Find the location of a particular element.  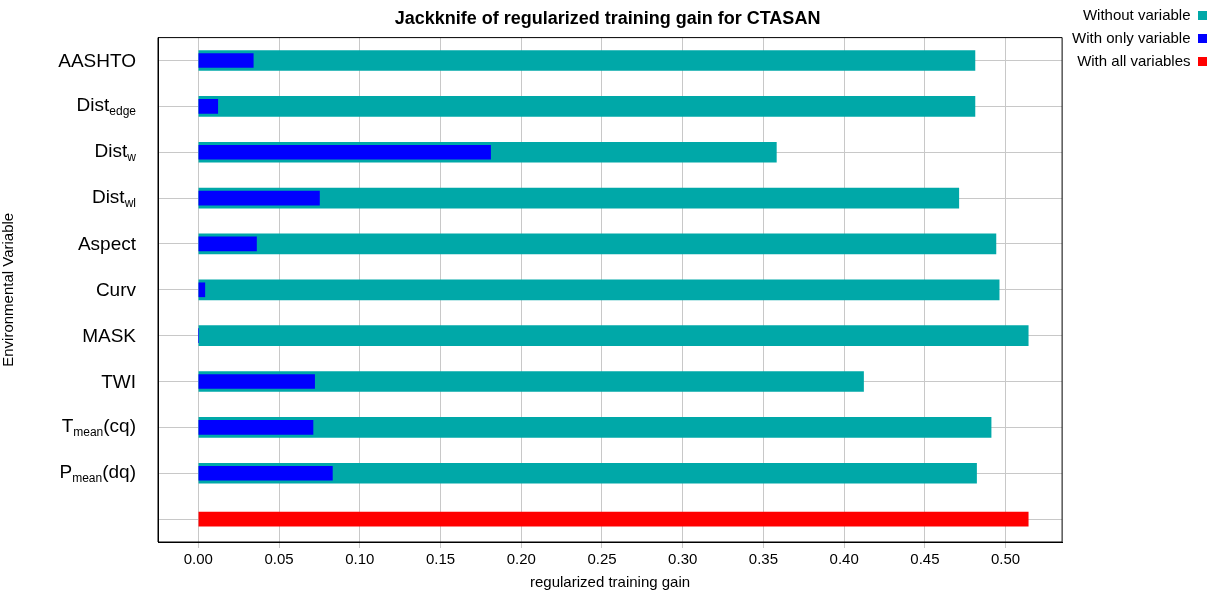

x-tick-label: 0.25 is located at coordinates (602, 559).